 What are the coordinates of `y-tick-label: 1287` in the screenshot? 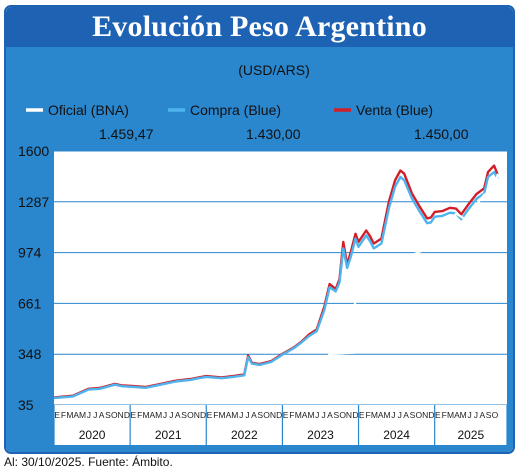 It's located at (33, 202).